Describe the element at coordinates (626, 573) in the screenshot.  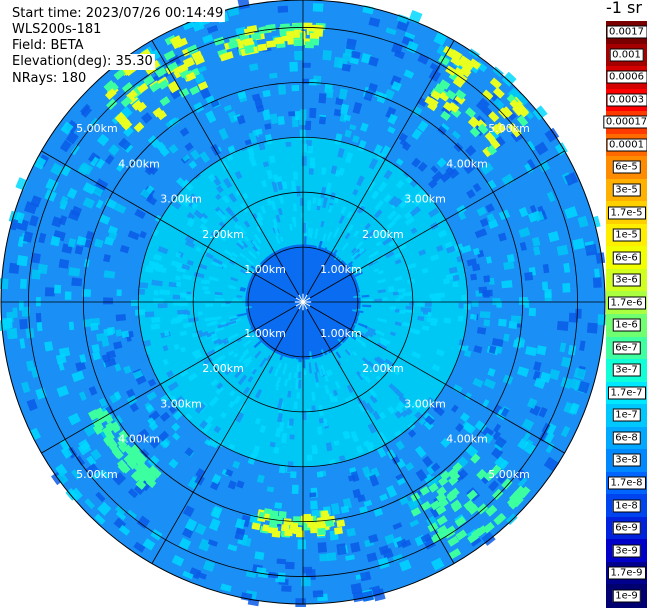
I see `colorbar-band: 1.7e-9` at that location.